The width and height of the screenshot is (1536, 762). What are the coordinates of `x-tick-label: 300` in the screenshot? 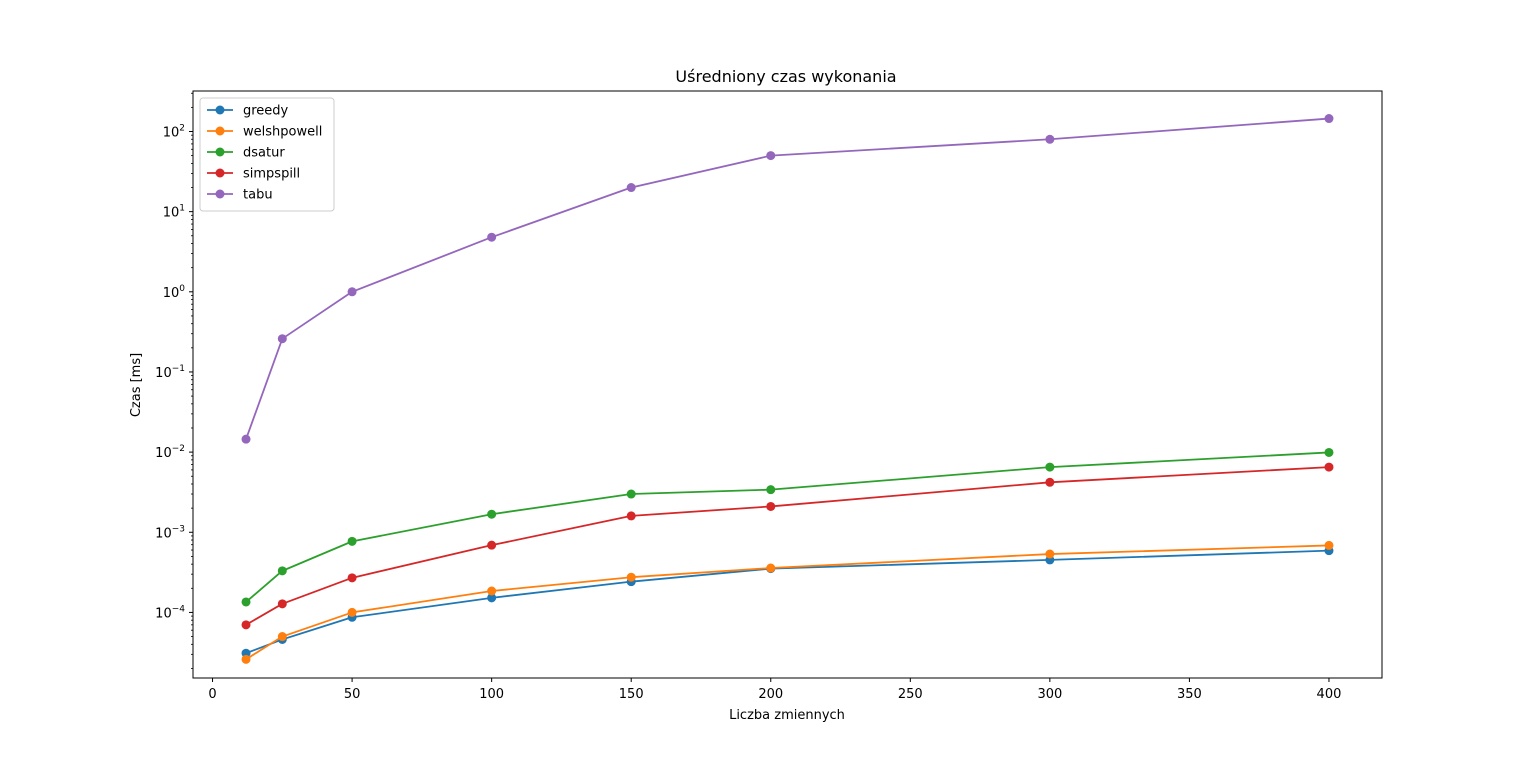 It's located at (1049, 694).